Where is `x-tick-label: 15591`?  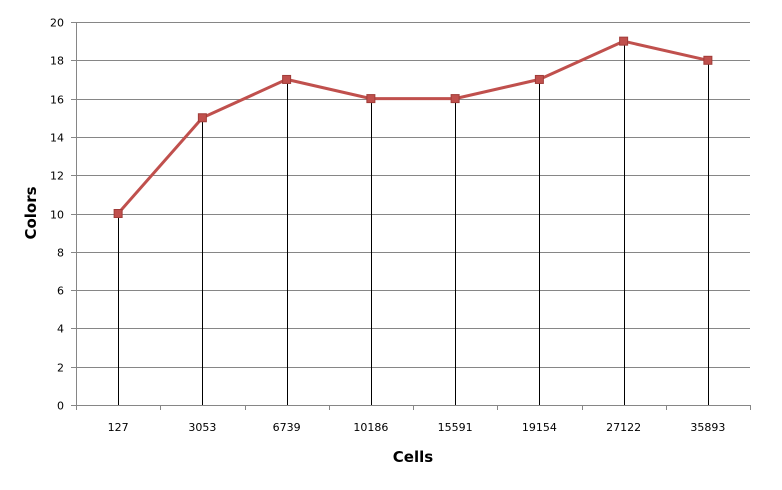
x-tick-label: 15591 is located at coordinates (455, 427).